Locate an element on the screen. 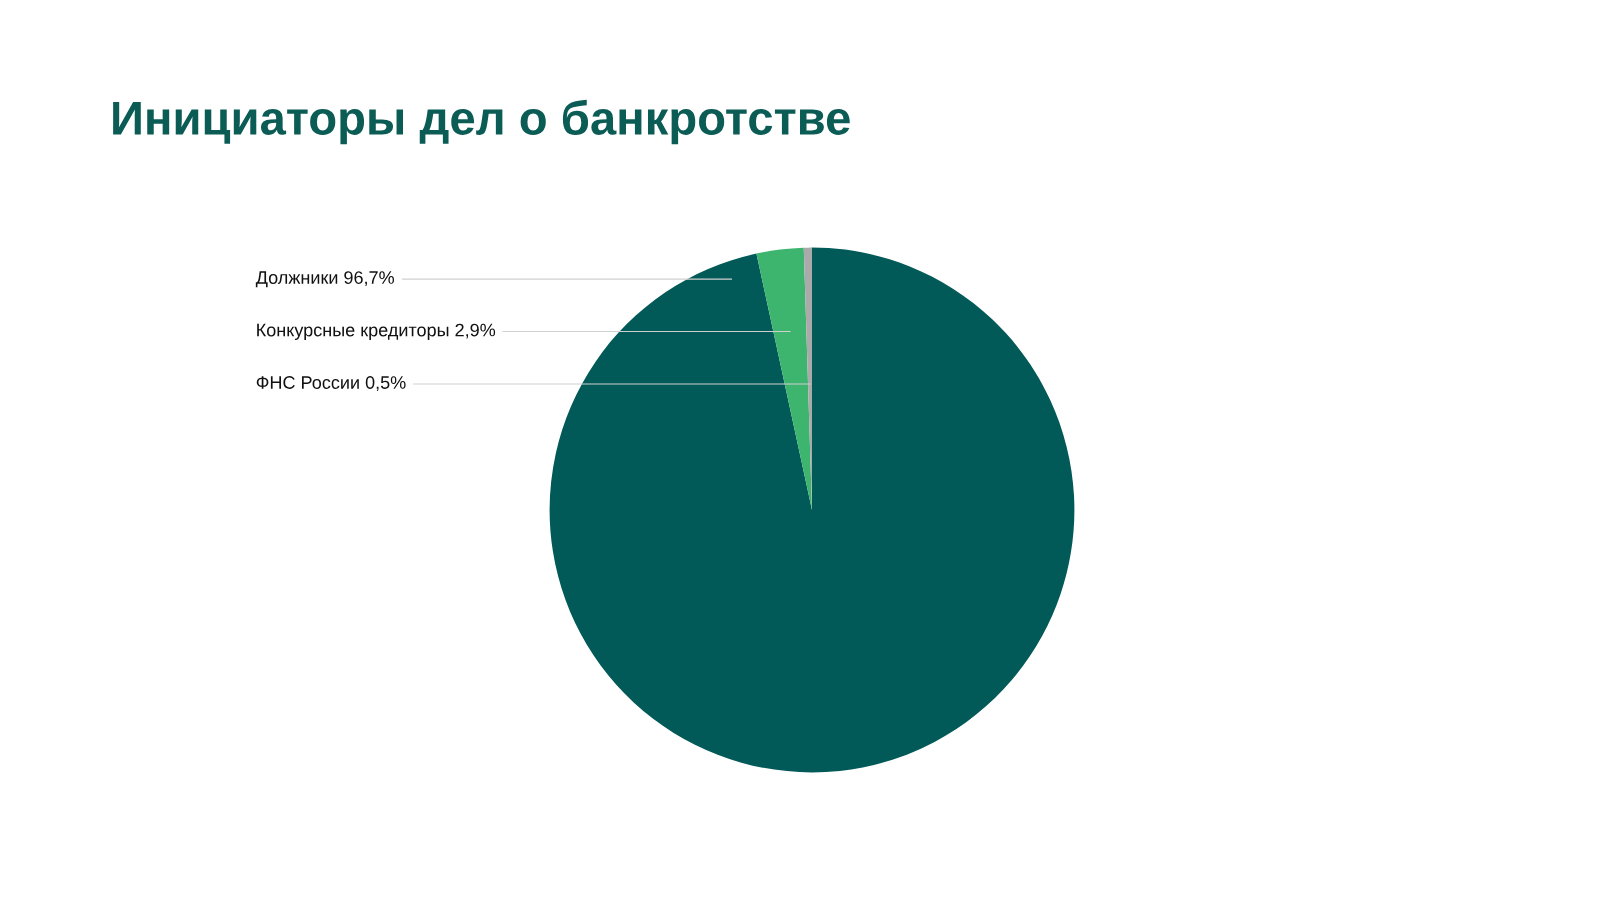  slice-label: Конкурсные кредиторы 2,9% is located at coordinates (376, 331).